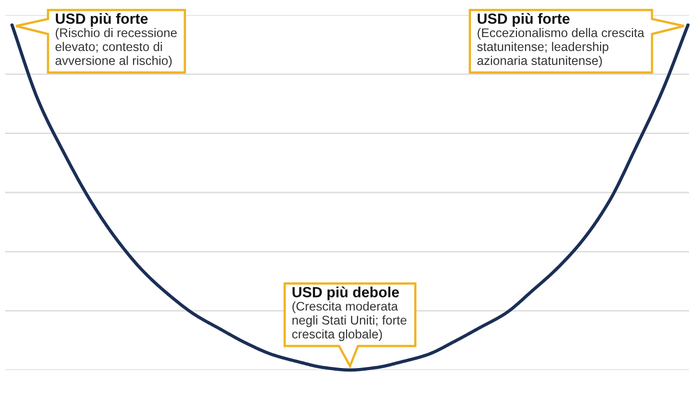 The height and width of the screenshot is (413, 700). What do you see at coordinates (560, 48) in the screenshot?
I see `annotation: (Eccezionalismo della crescita statunitense; leadership azionaria statunitense)` at bounding box center [560, 48].